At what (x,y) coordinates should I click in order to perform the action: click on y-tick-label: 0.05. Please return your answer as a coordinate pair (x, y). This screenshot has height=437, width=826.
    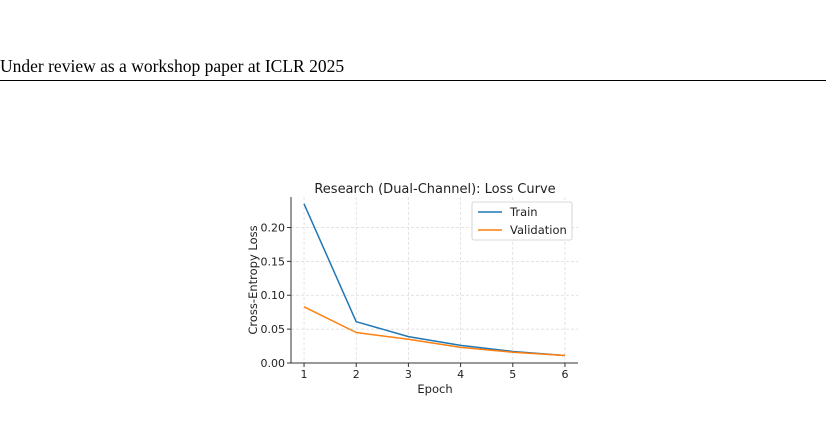
    Looking at the image, I should click on (273, 329).